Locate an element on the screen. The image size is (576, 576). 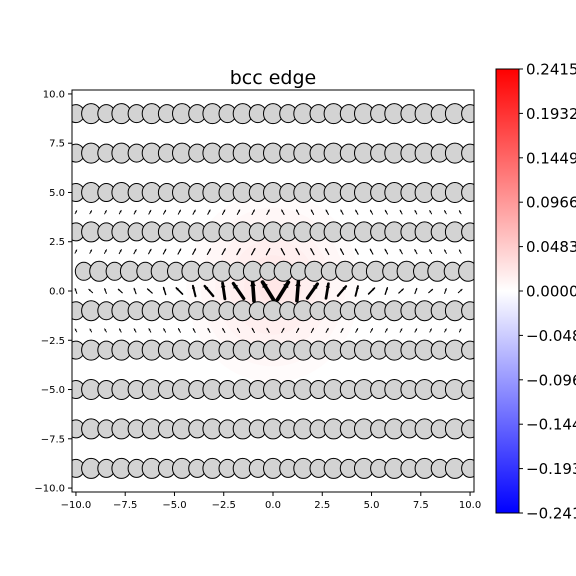
displacement-arrows is located at coordinates (268, 271).